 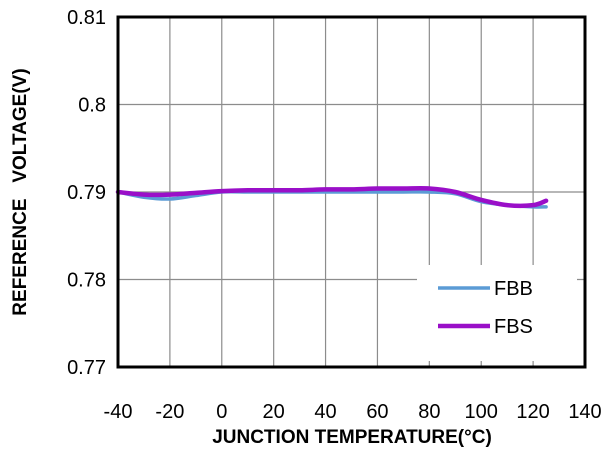 I want to click on x-tick-label: -40, so click(x=118, y=412).